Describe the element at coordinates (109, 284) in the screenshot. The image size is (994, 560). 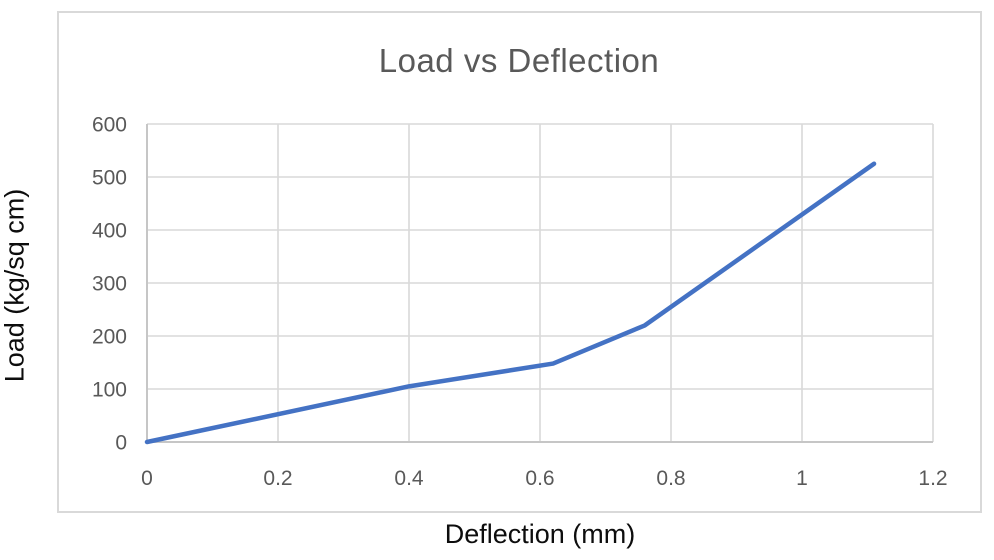
I see `y-tick-label: 300` at that location.